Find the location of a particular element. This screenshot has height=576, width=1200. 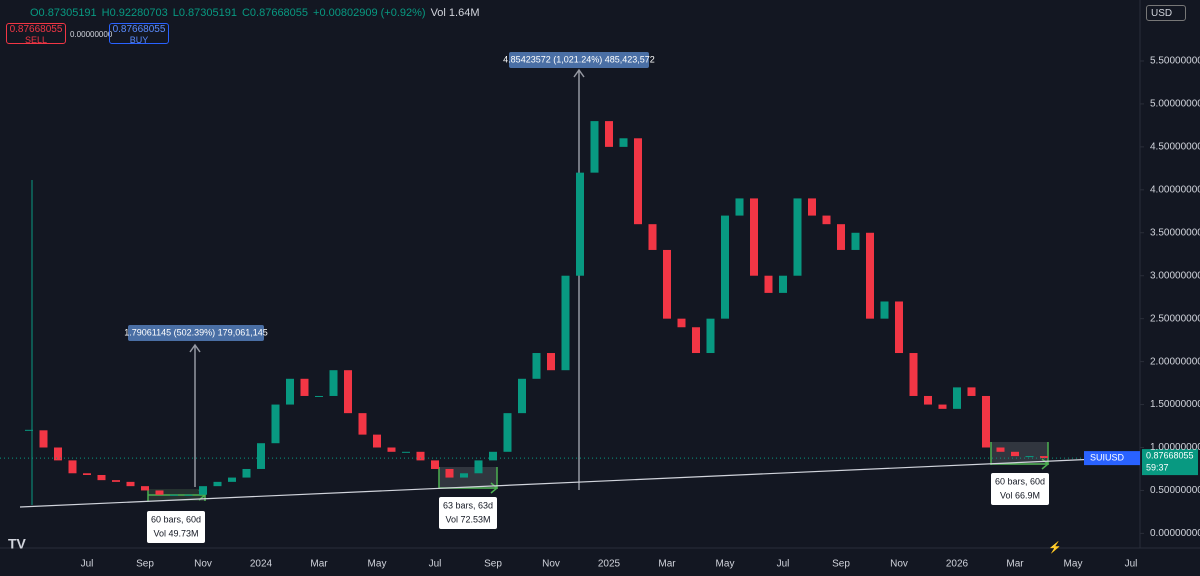

x-tick-label: Nov is located at coordinates (899, 564).